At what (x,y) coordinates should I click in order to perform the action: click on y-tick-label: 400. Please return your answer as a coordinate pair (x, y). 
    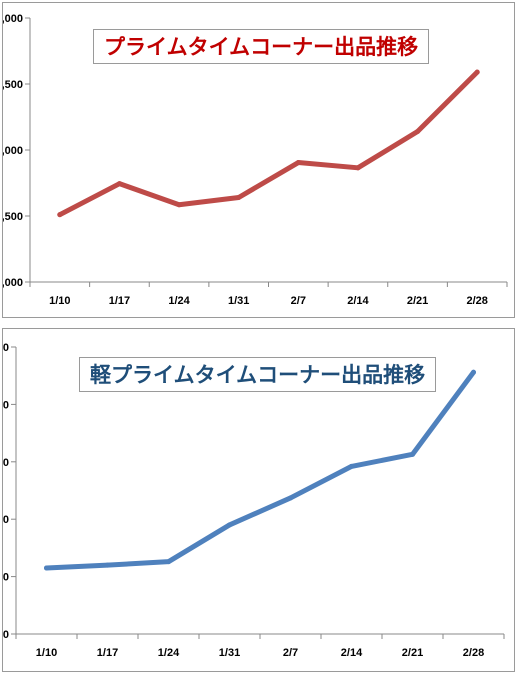
    Looking at the image, I should click on (6, 578).